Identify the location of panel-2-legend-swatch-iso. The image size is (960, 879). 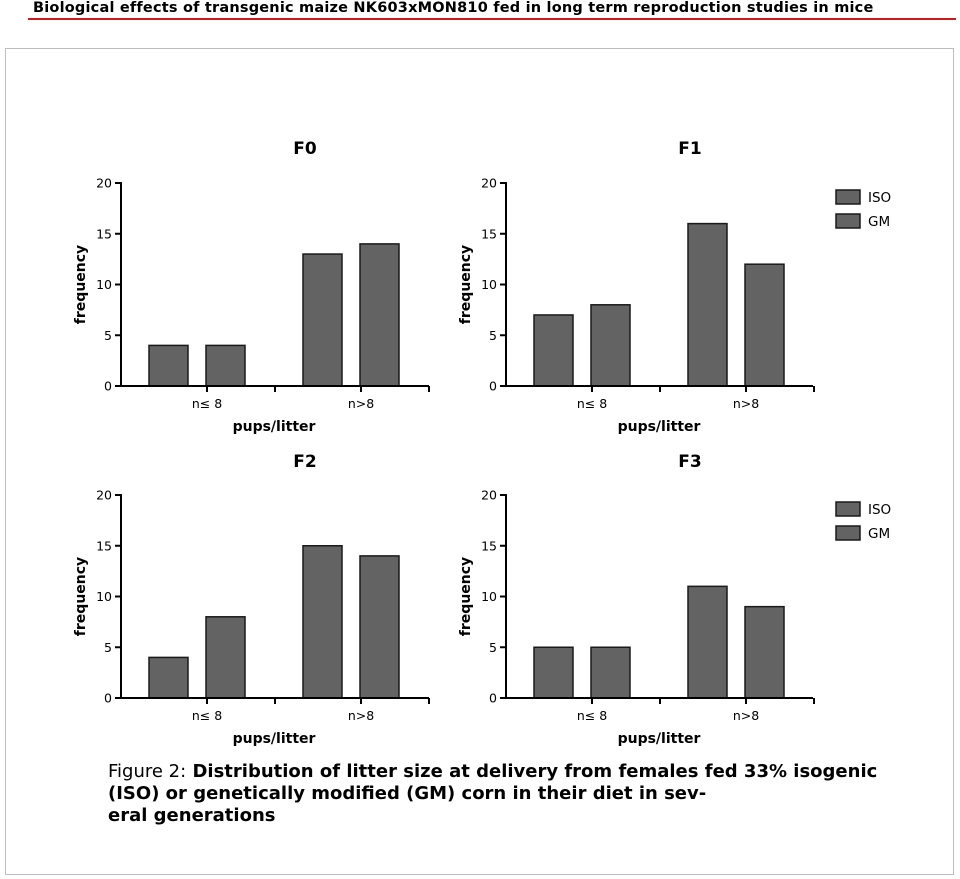
(848, 197).